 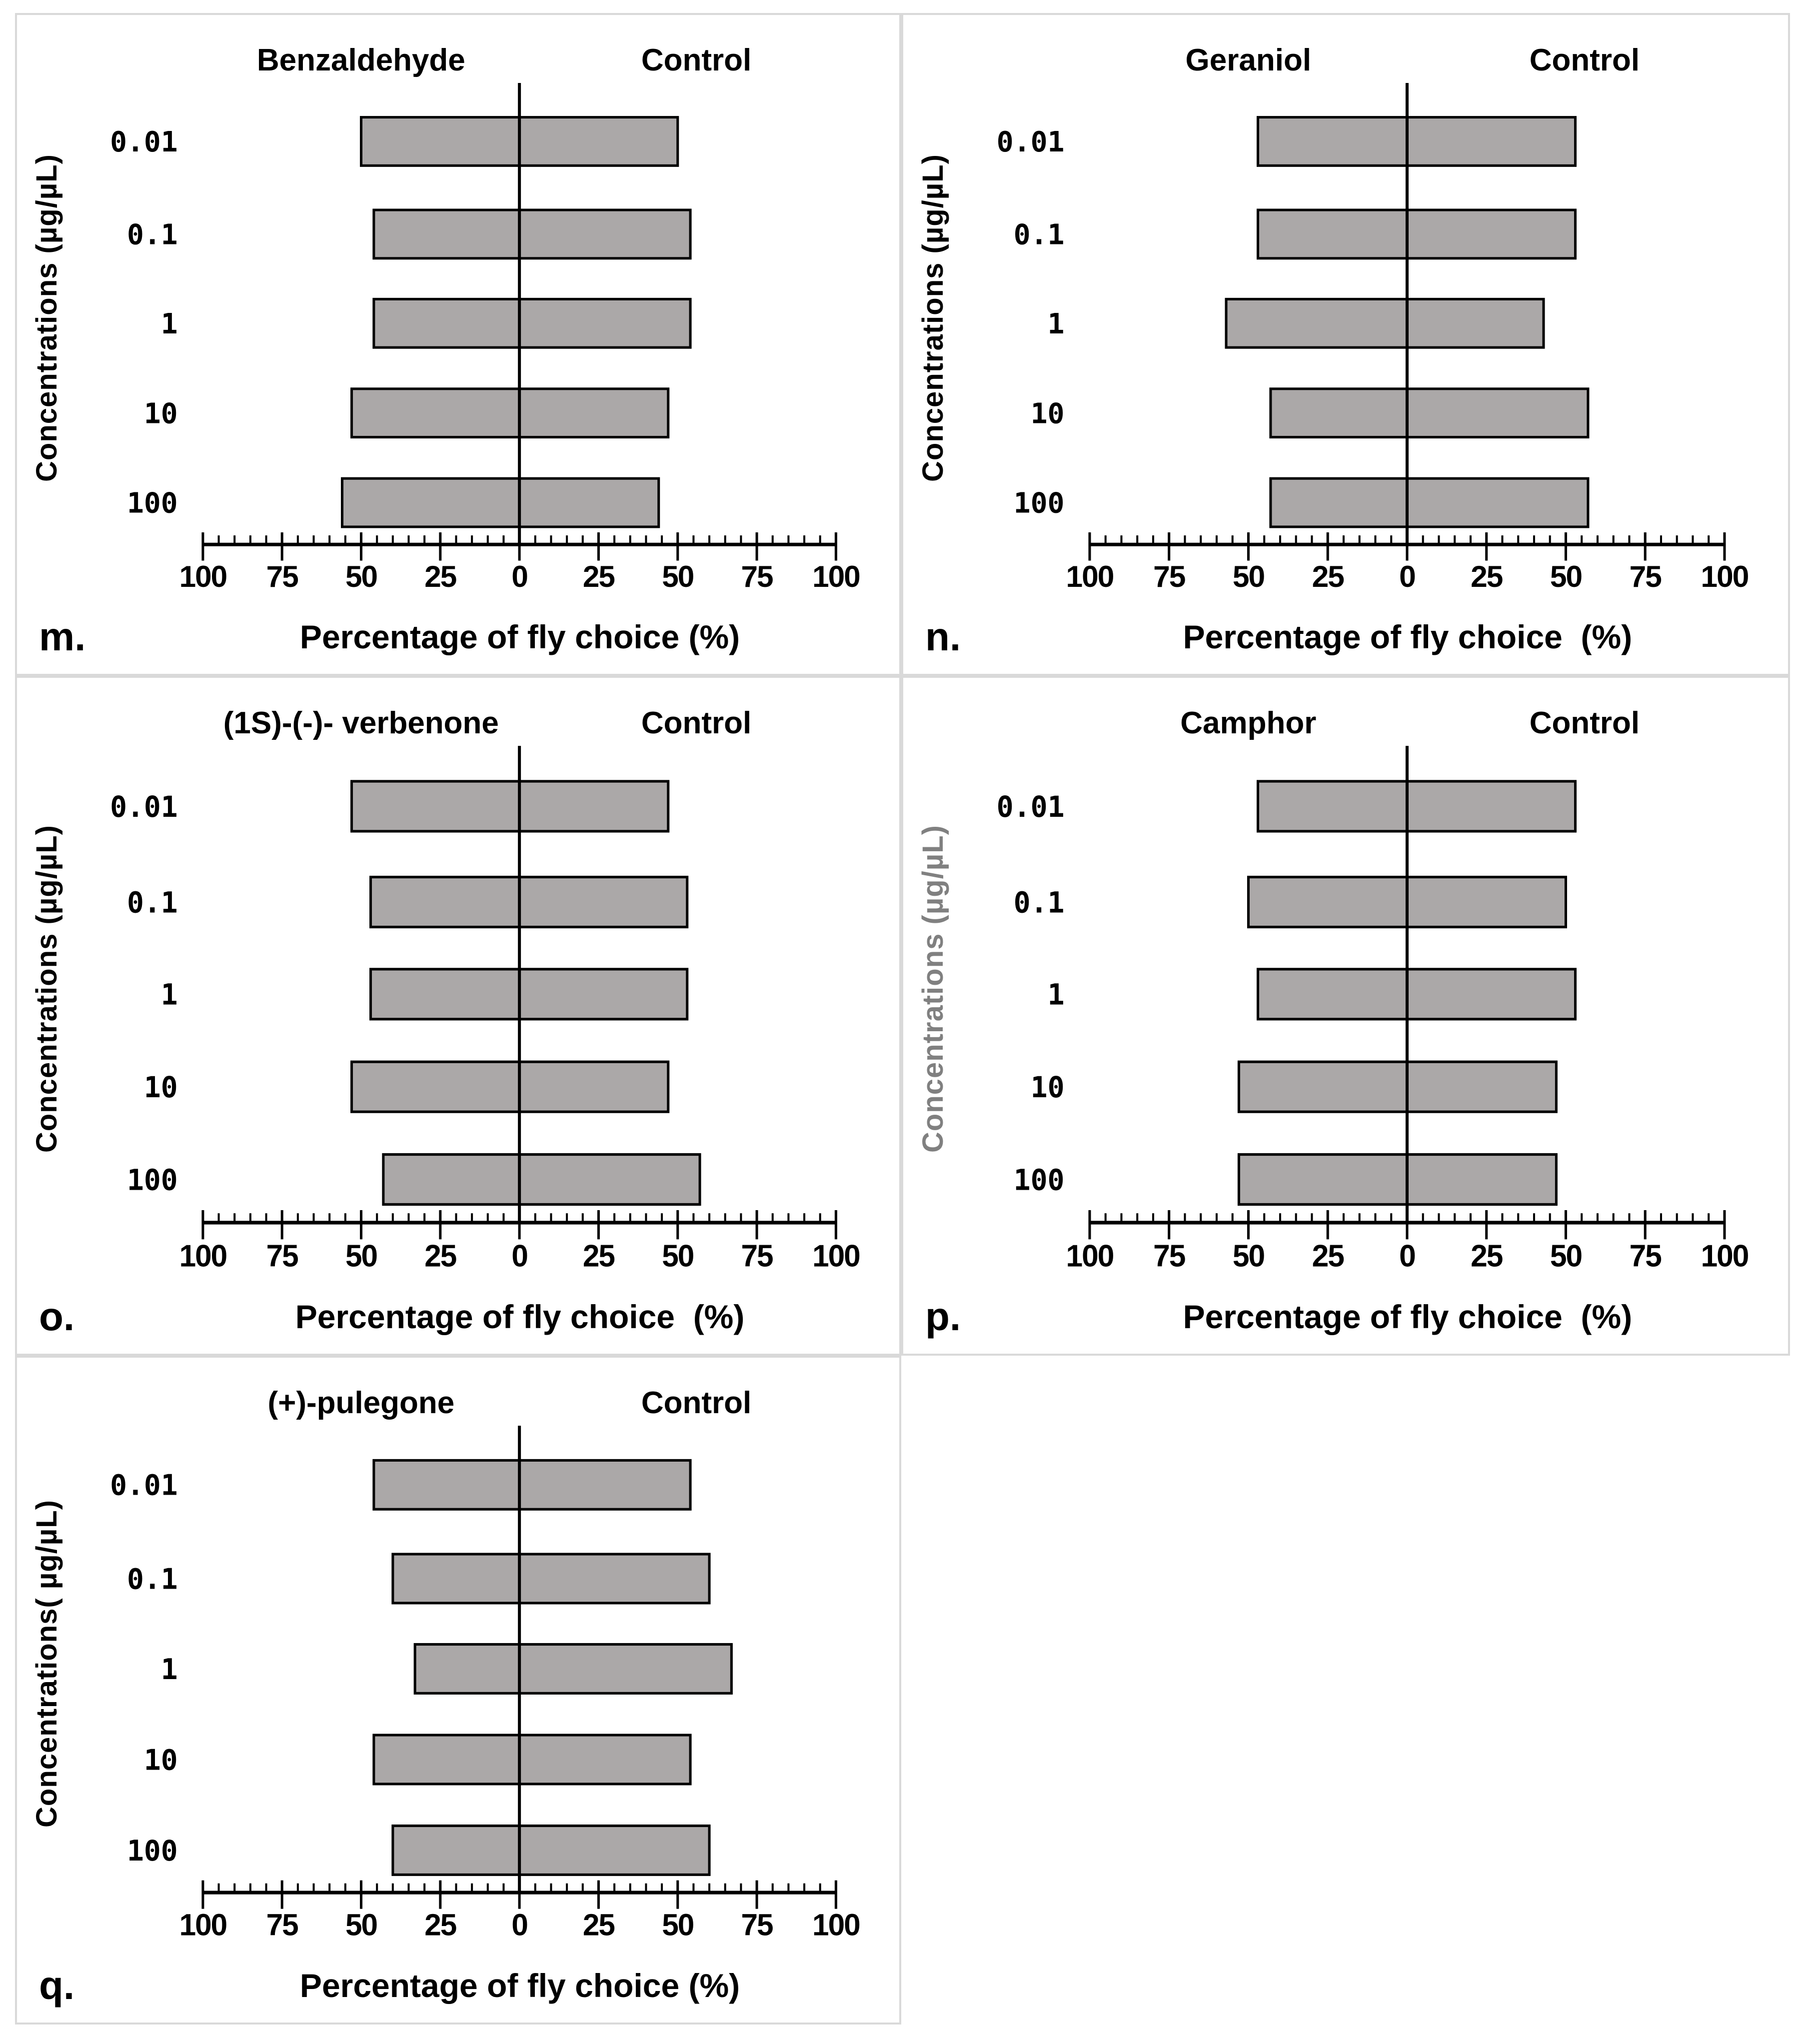 I want to click on panel-letter: n., so click(x=943, y=636).